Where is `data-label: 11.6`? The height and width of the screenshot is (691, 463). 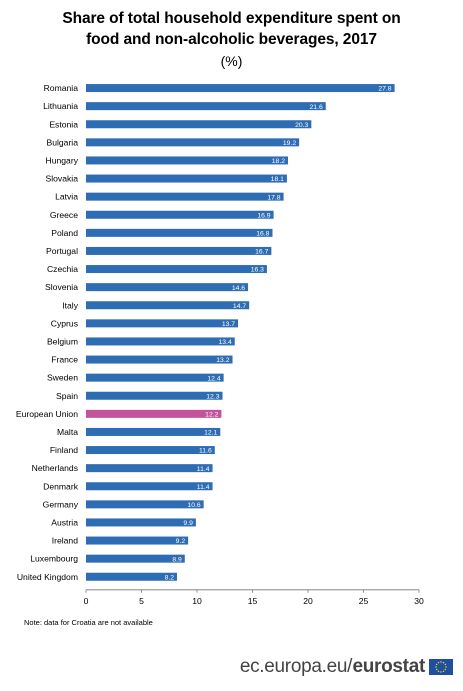 data-label: 11.6 is located at coordinates (205, 451).